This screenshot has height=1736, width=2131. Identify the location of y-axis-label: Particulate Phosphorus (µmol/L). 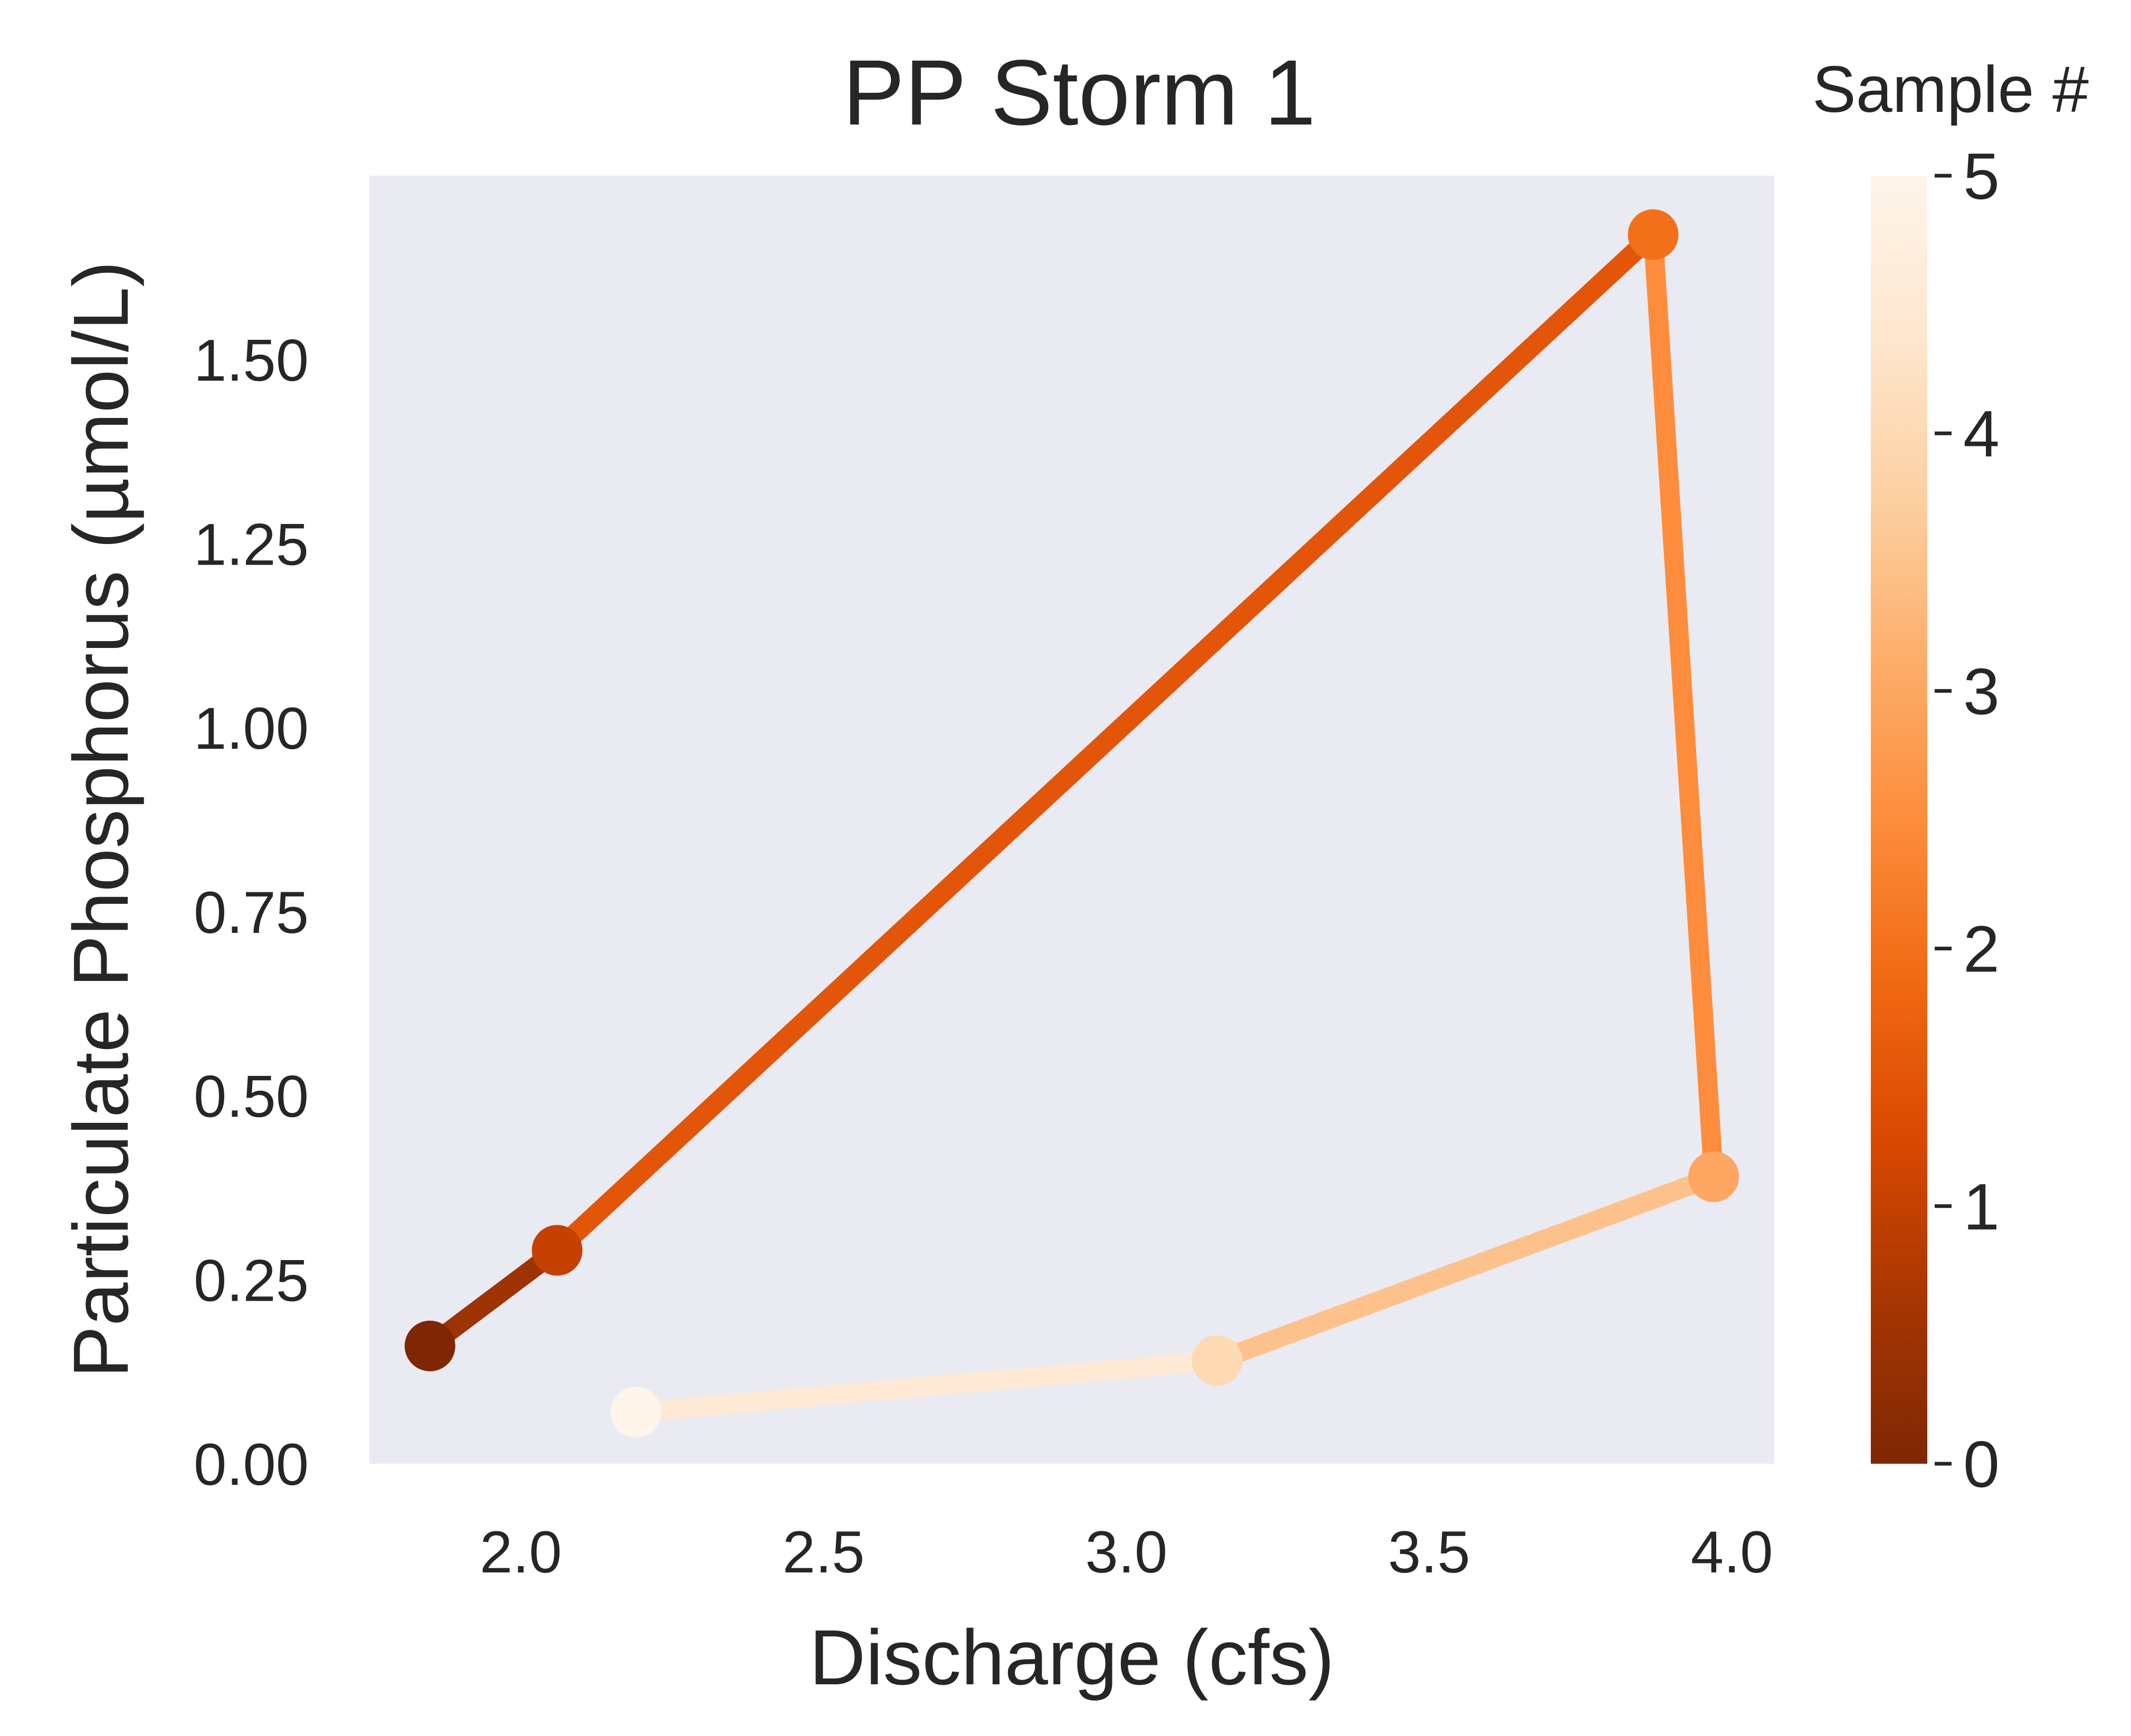
(101, 819).